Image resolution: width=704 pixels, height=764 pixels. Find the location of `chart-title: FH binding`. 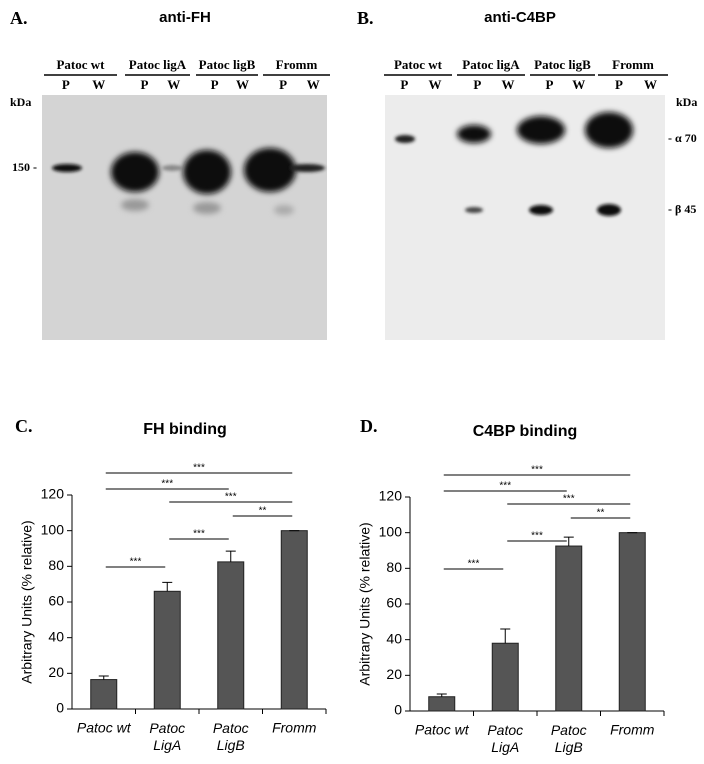

chart-title: FH binding is located at coordinates (185, 429).